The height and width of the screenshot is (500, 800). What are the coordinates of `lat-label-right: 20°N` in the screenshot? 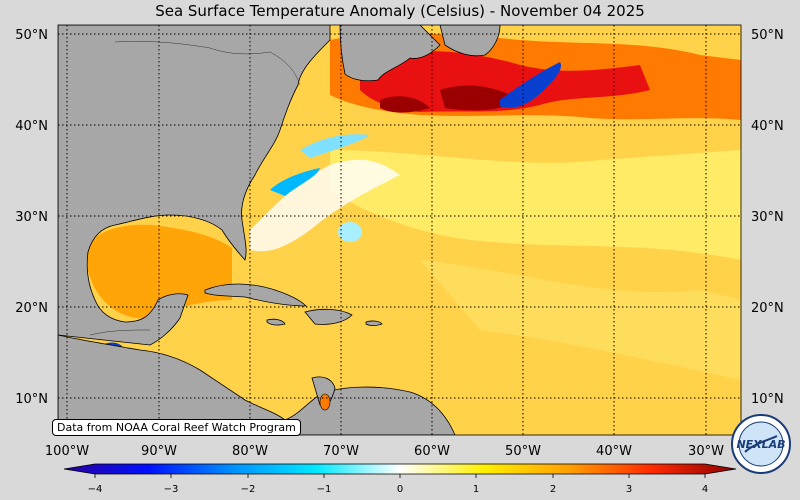 It's located at (767, 308).